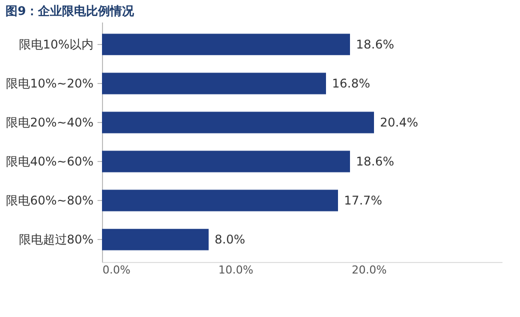  Describe the element at coordinates (363, 201) in the screenshot. I see `data-label: 17.7%` at that location.